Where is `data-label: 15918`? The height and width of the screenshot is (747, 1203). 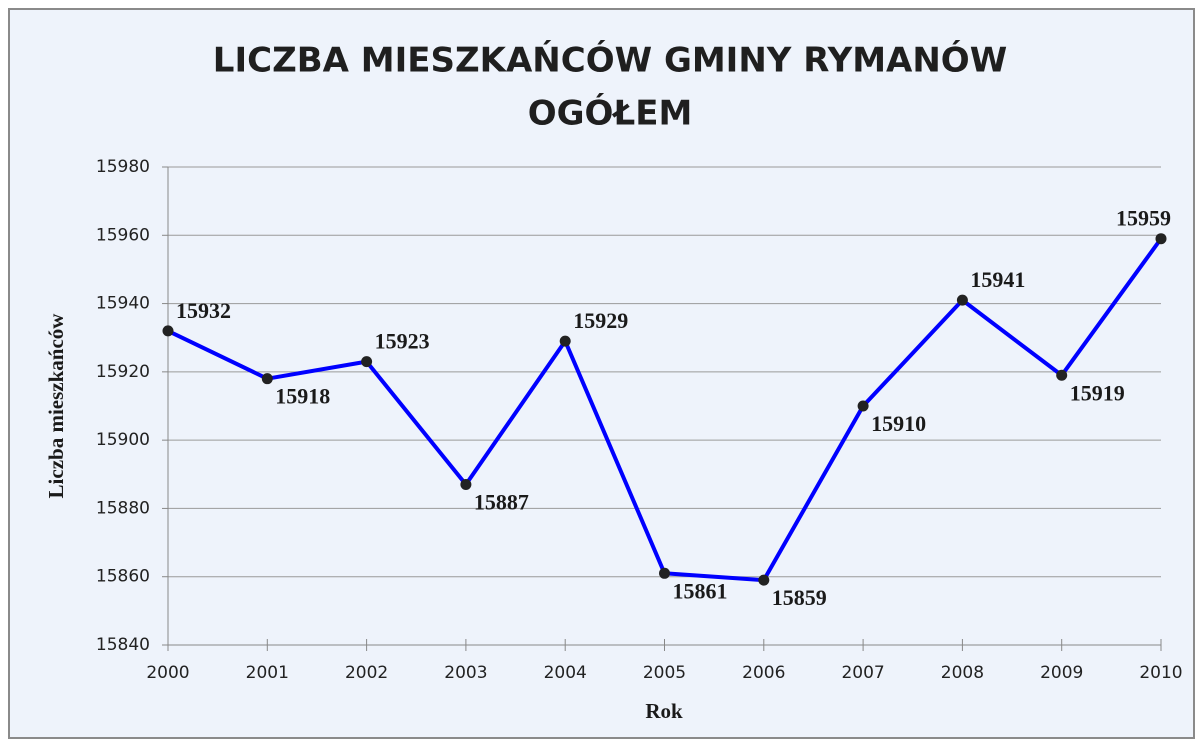 data-label: 15918 is located at coordinates (302, 396).